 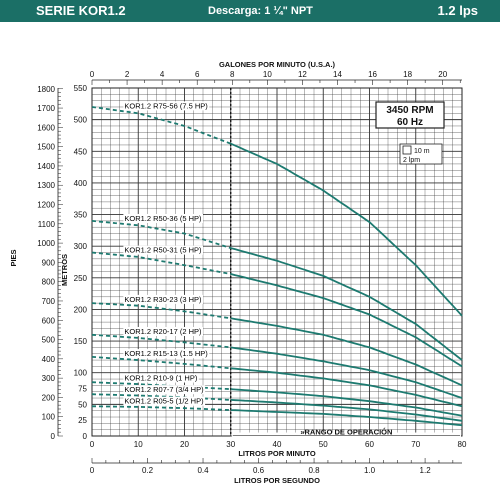 What do you see at coordinates (162, 74) in the screenshot?
I see `top-tick-label: 4` at bounding box center [162, 74].